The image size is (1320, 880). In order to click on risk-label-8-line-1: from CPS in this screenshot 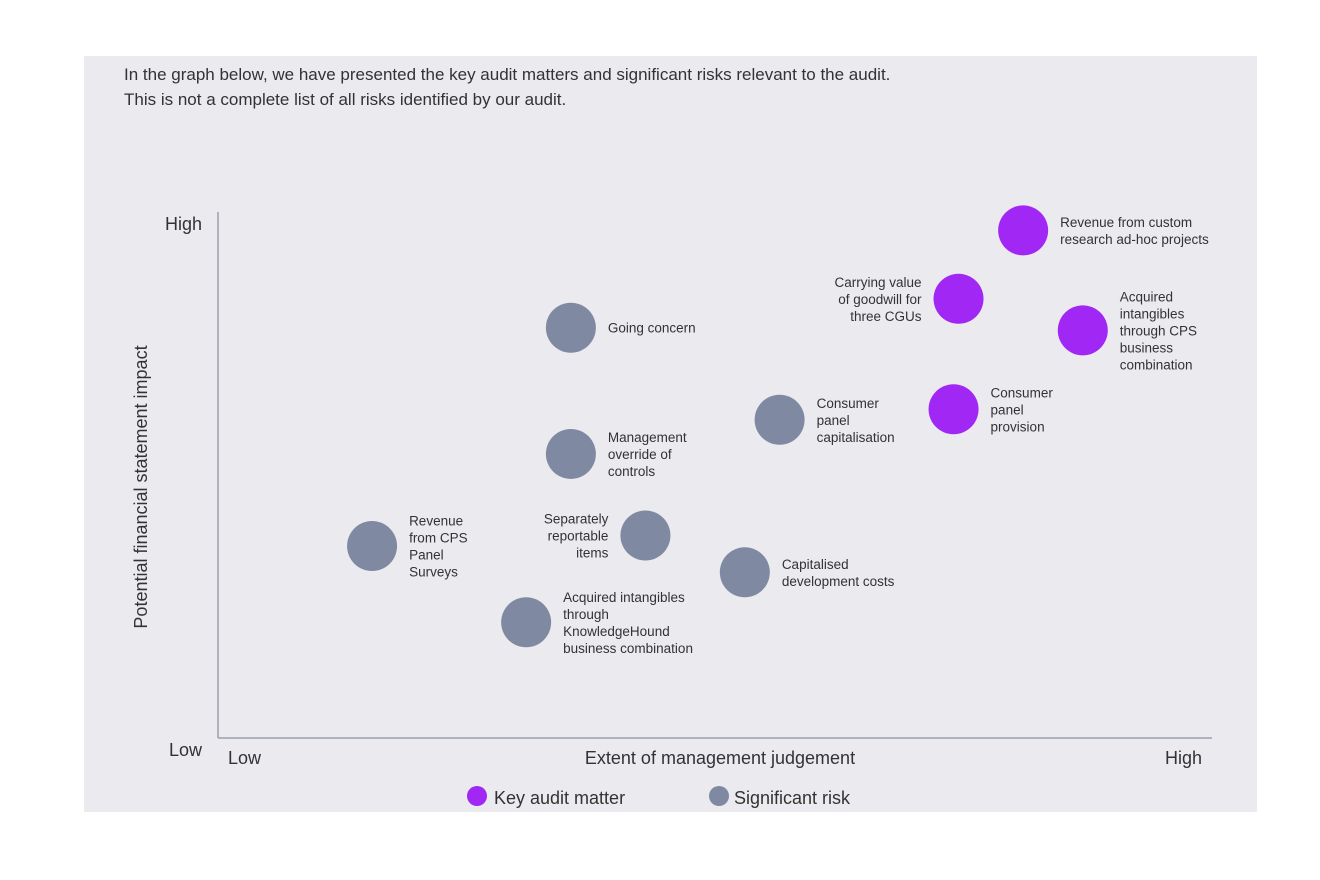, I will do `click(438, 538)`.